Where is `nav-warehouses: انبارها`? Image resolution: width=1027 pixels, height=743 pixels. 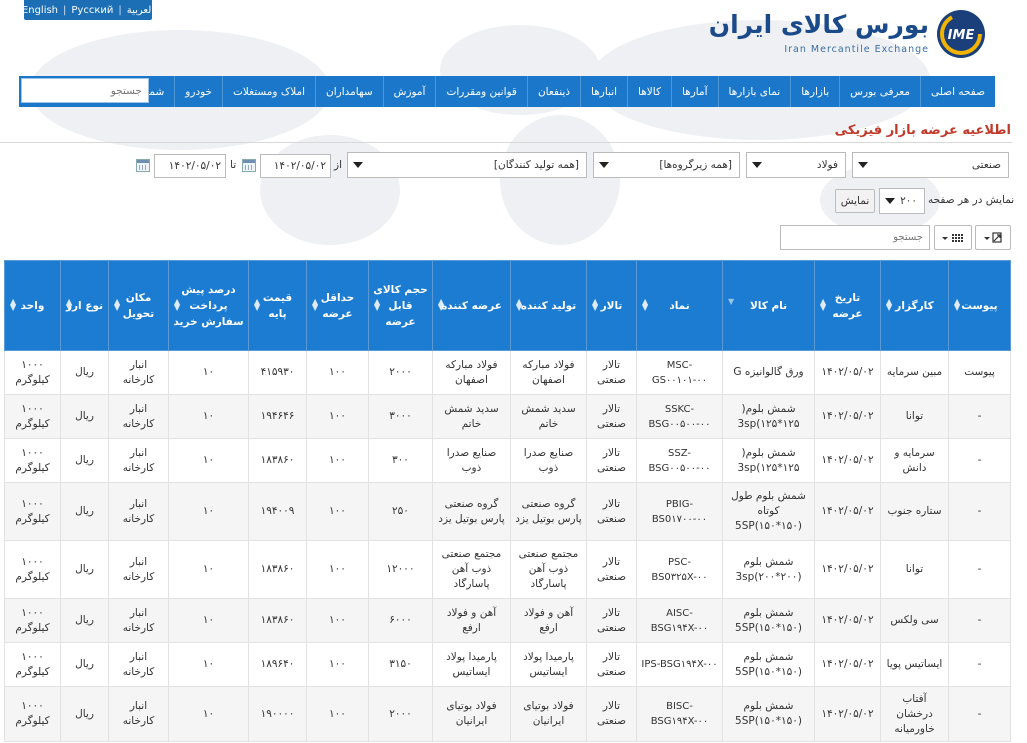 nav-warehouses: انبارها is located at coordinates (603, 91).